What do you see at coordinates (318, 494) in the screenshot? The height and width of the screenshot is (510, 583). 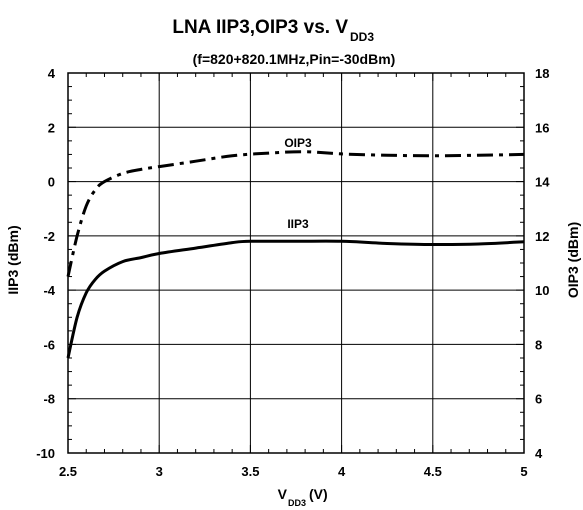 I see `x-axis-title-unit: (V)` at bounding box center [318, 494].